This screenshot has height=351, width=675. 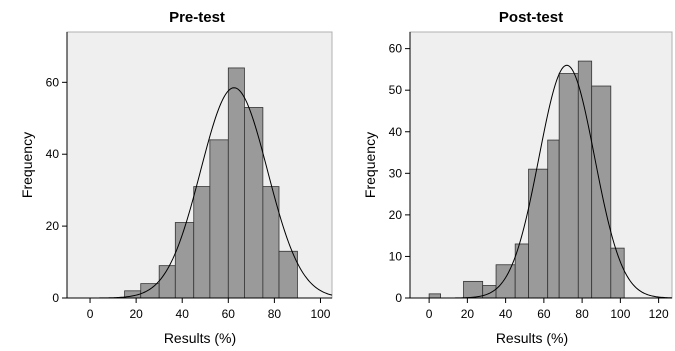 What do you see at coordinates (396, 256) in the screenshot?
I see `y-tick-label: 10` at bounding box center [396, 256].